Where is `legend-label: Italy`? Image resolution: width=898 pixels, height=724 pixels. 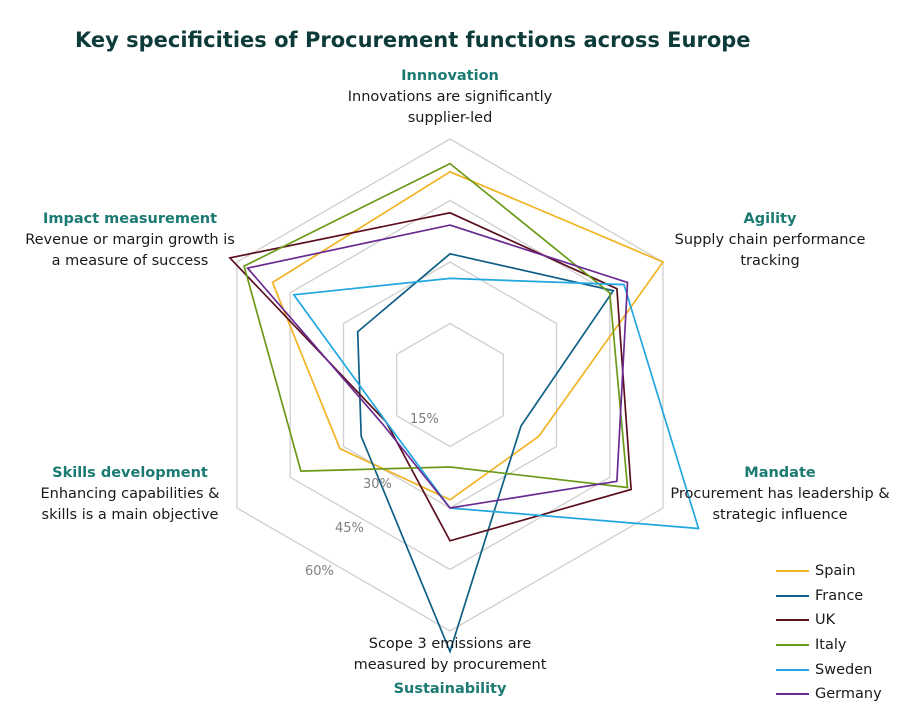
legend-label: Italy is located at coordinates (831, 645).